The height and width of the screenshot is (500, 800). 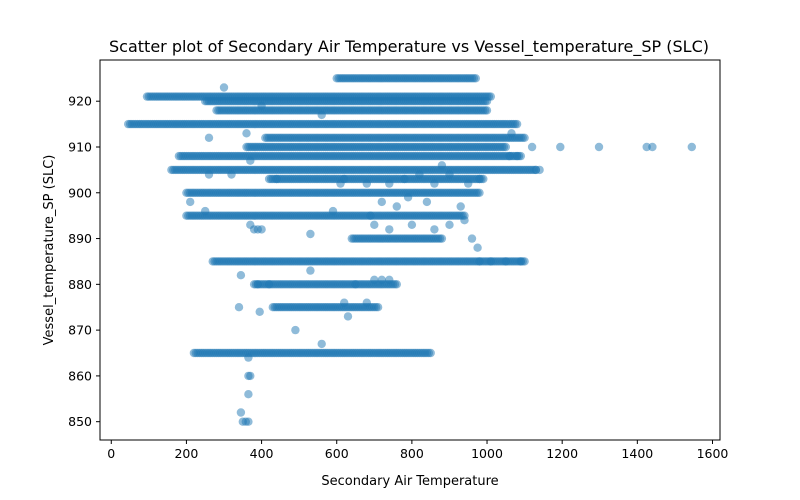 I want to click on x-axis-label: Secondary Air Temperature, so click(x=409, y=481).